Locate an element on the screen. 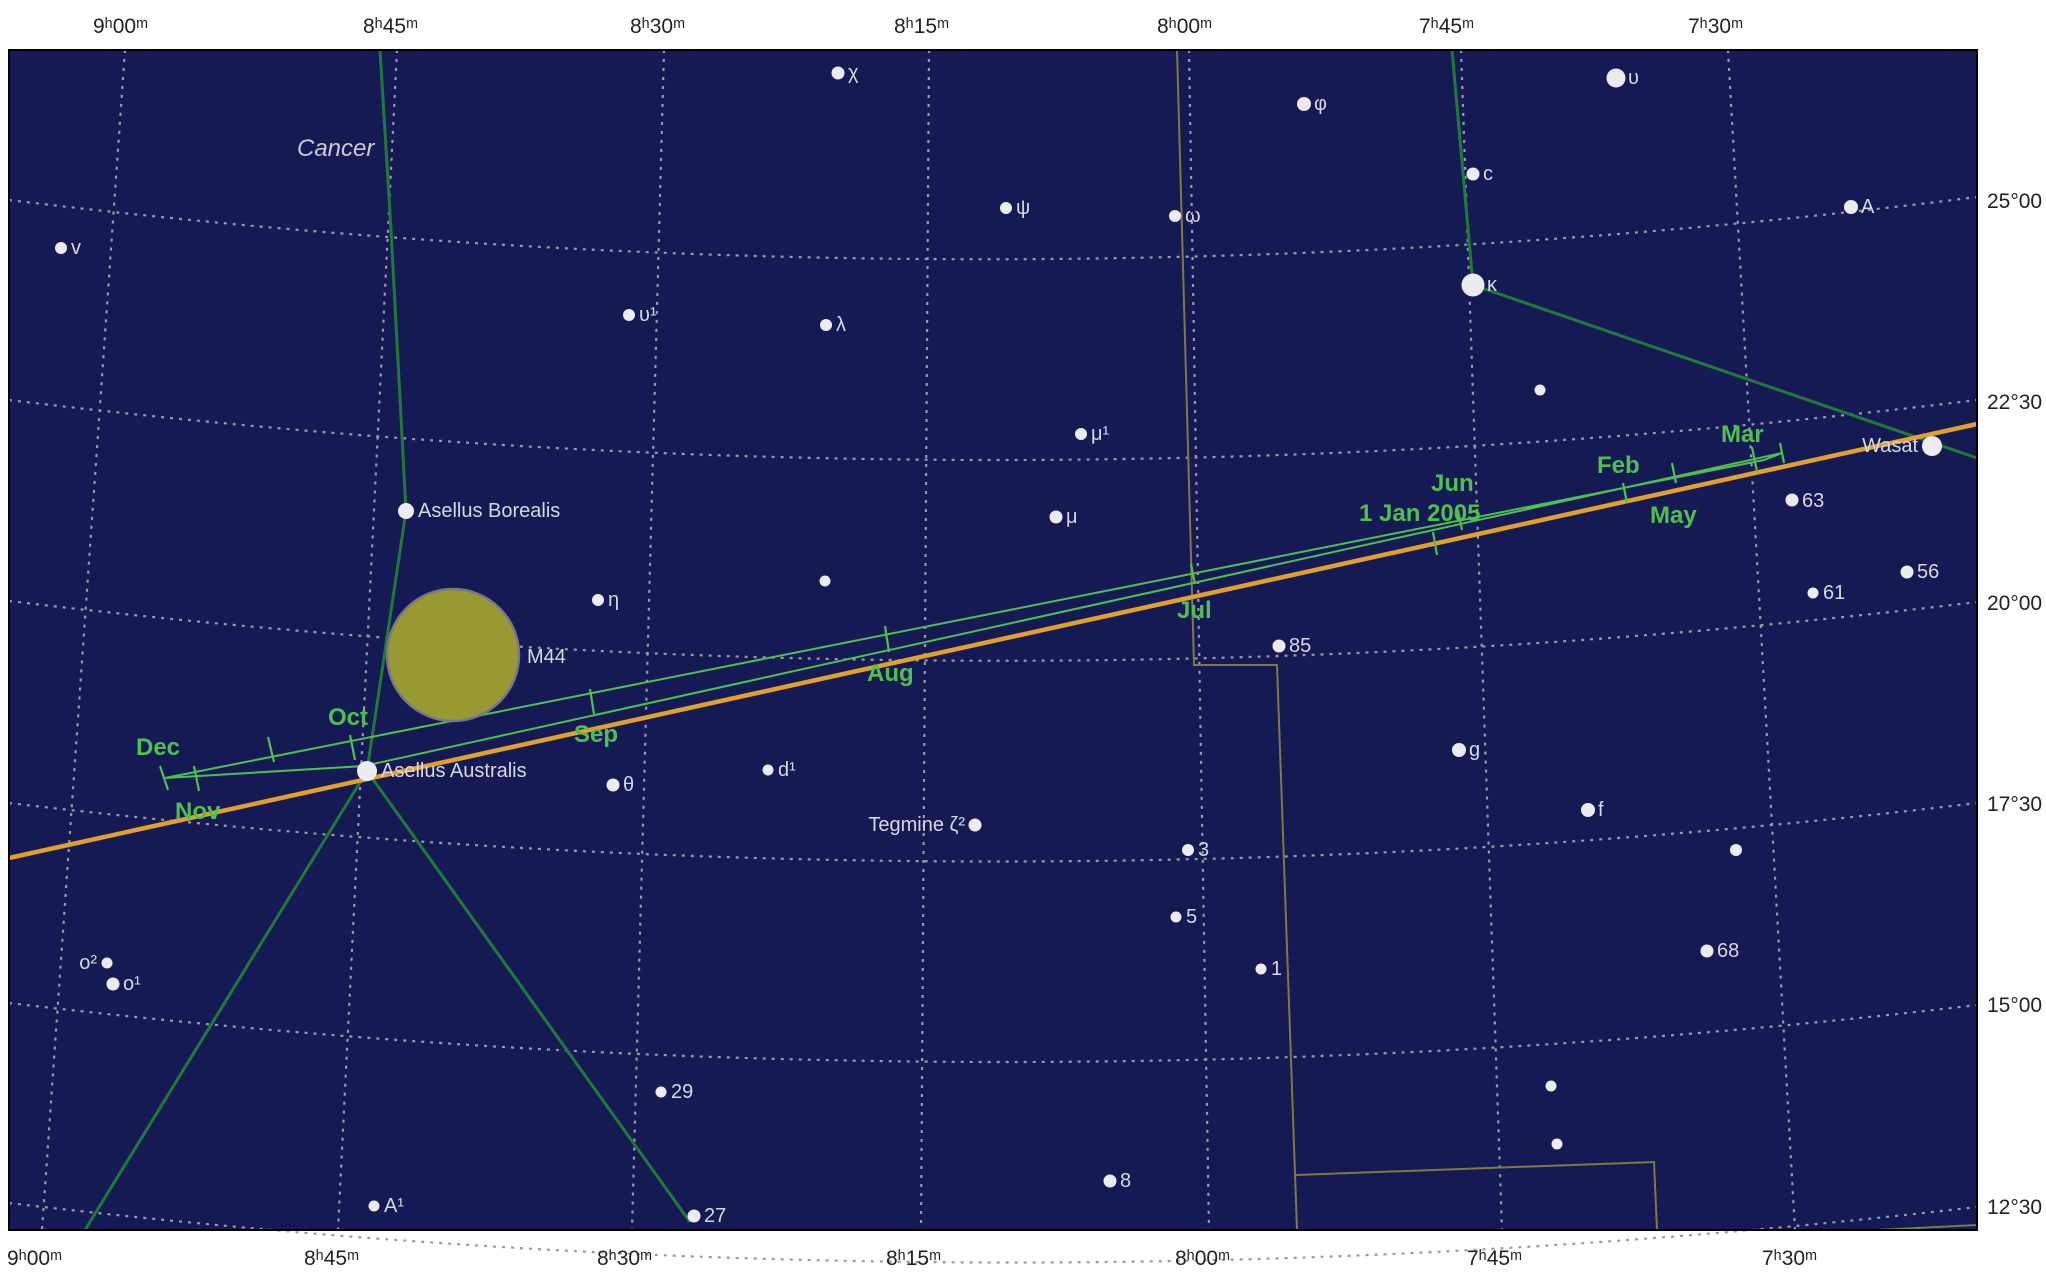  star-eta is located at coordinates (598, 600).